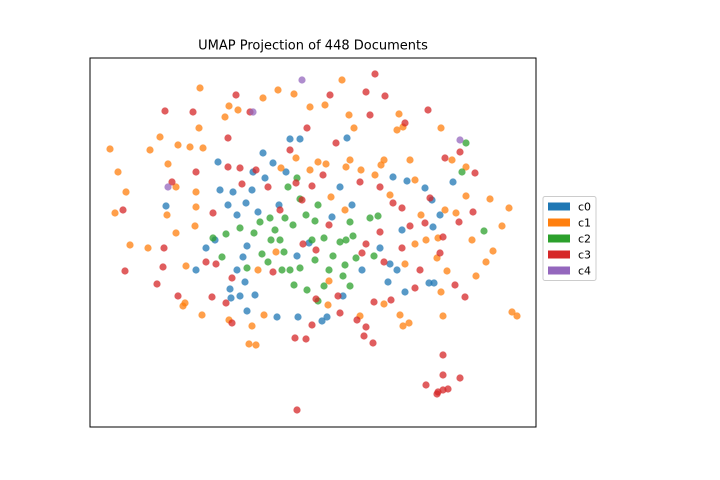  What do you see at coordinates (584, 239) in the screenshot?
I see `legend-label: c2` at bounding box center [584, 239].